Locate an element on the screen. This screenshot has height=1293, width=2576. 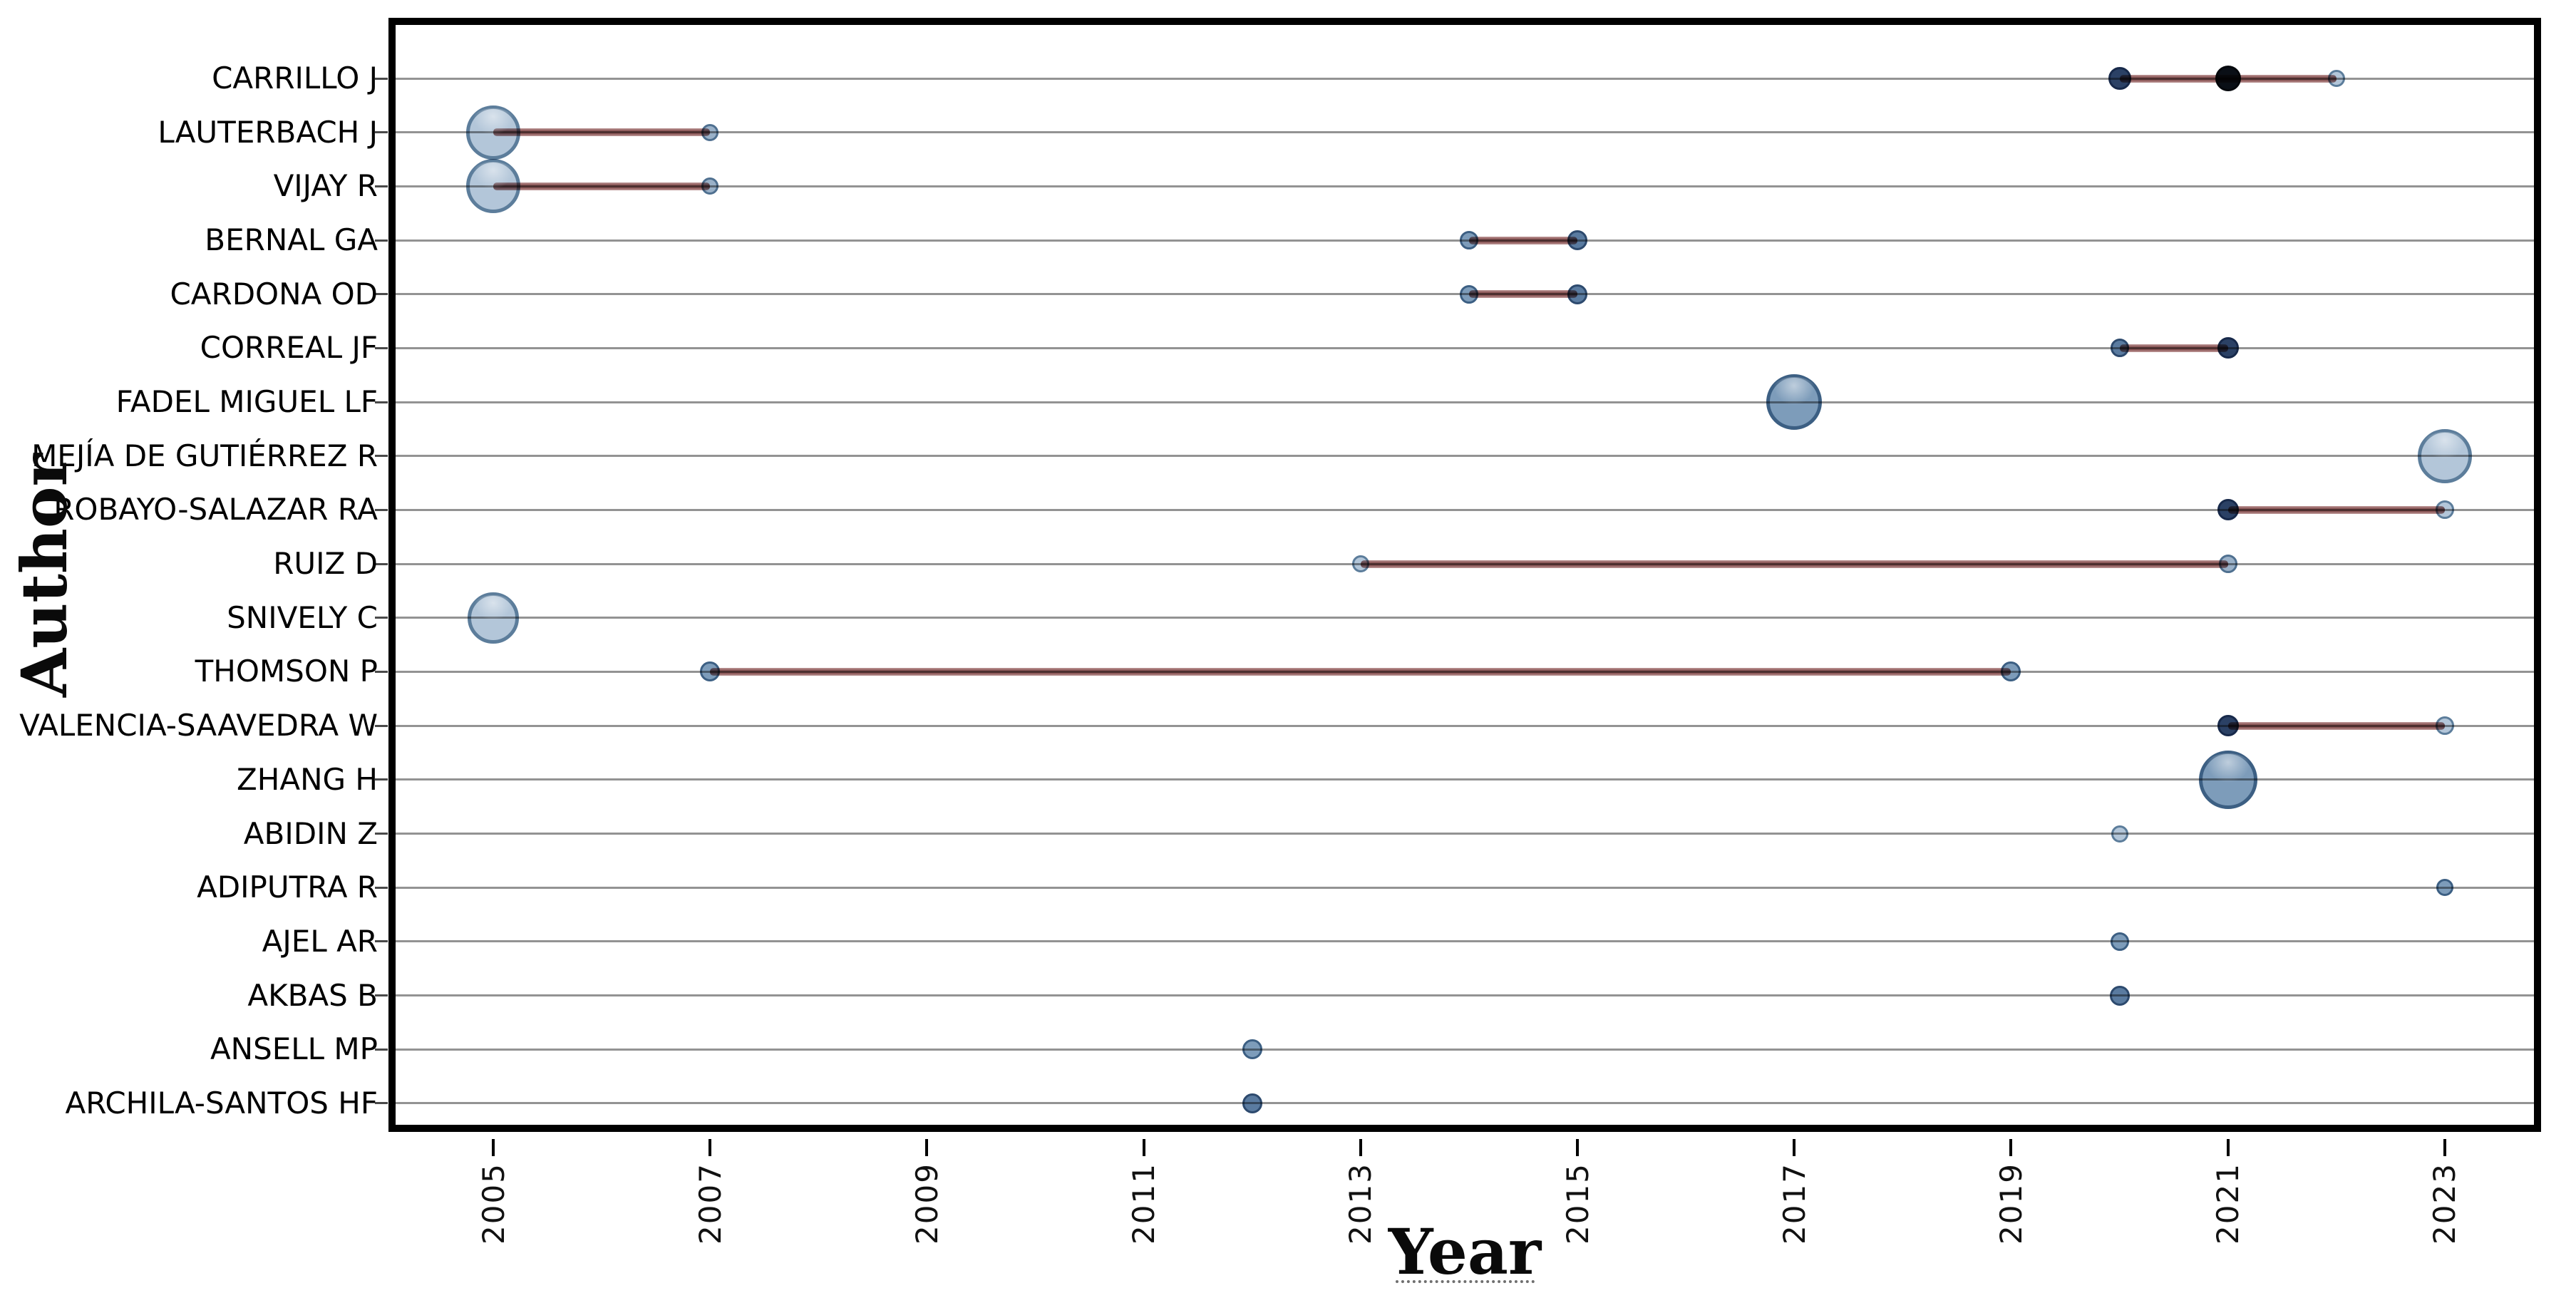
x-axis-tick-label-text: 2007 is located at coordinates (710, 1203).